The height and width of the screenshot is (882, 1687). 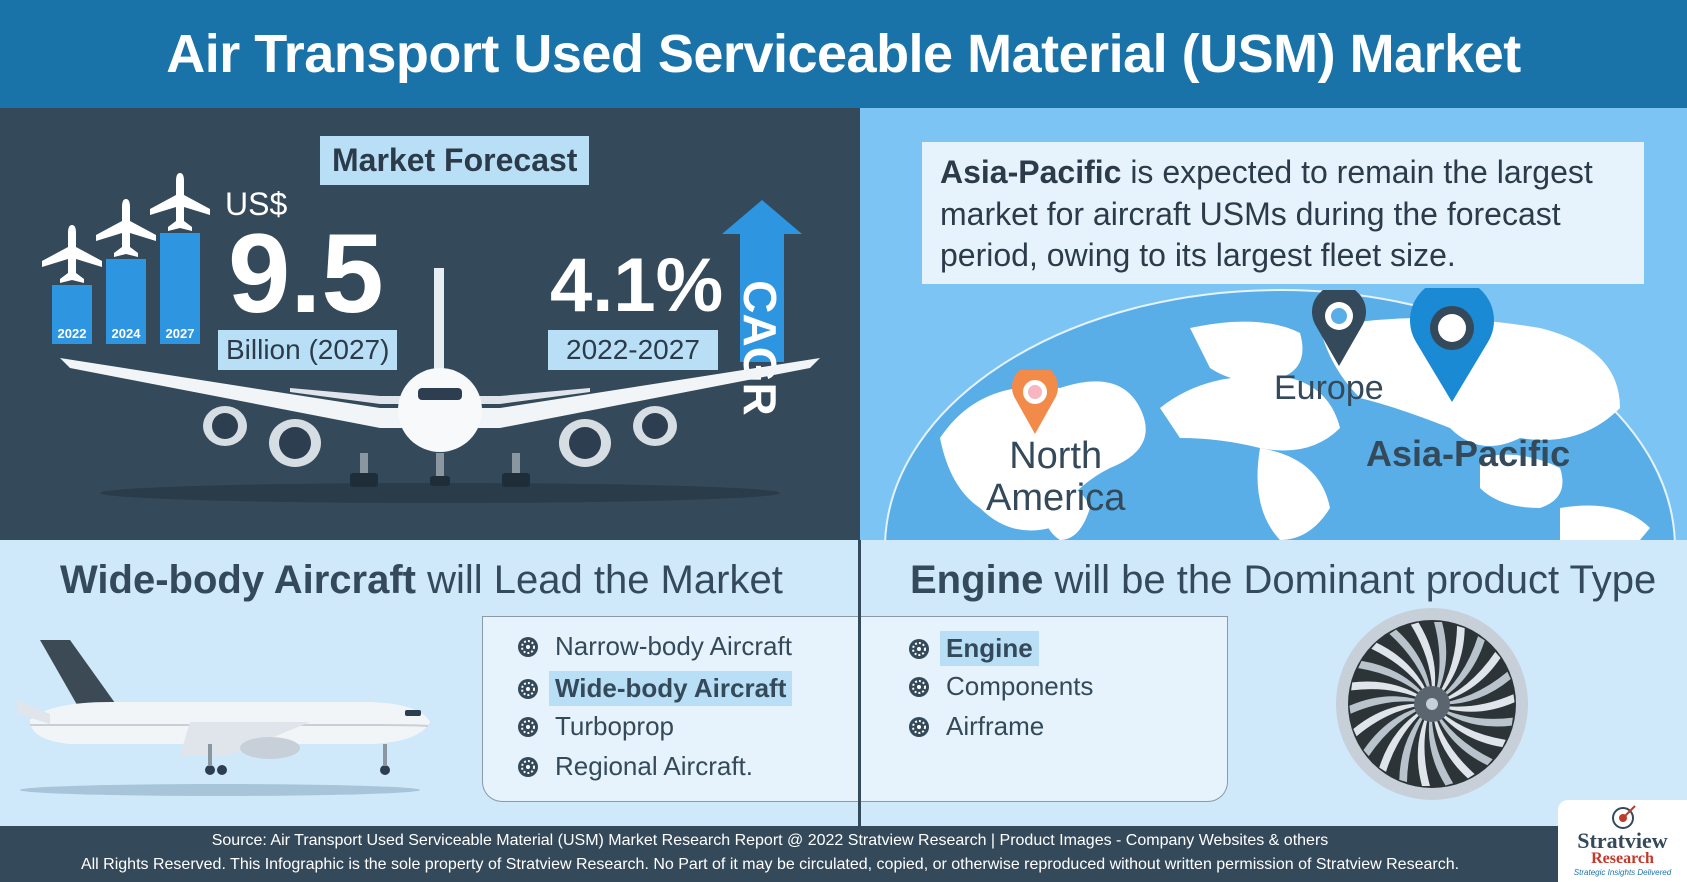 What do you see at coordinates (599, 580) in the screenshot?
I see `aircraft-type-title-rest: will Lead the Market` at bounding box center [599, 580].